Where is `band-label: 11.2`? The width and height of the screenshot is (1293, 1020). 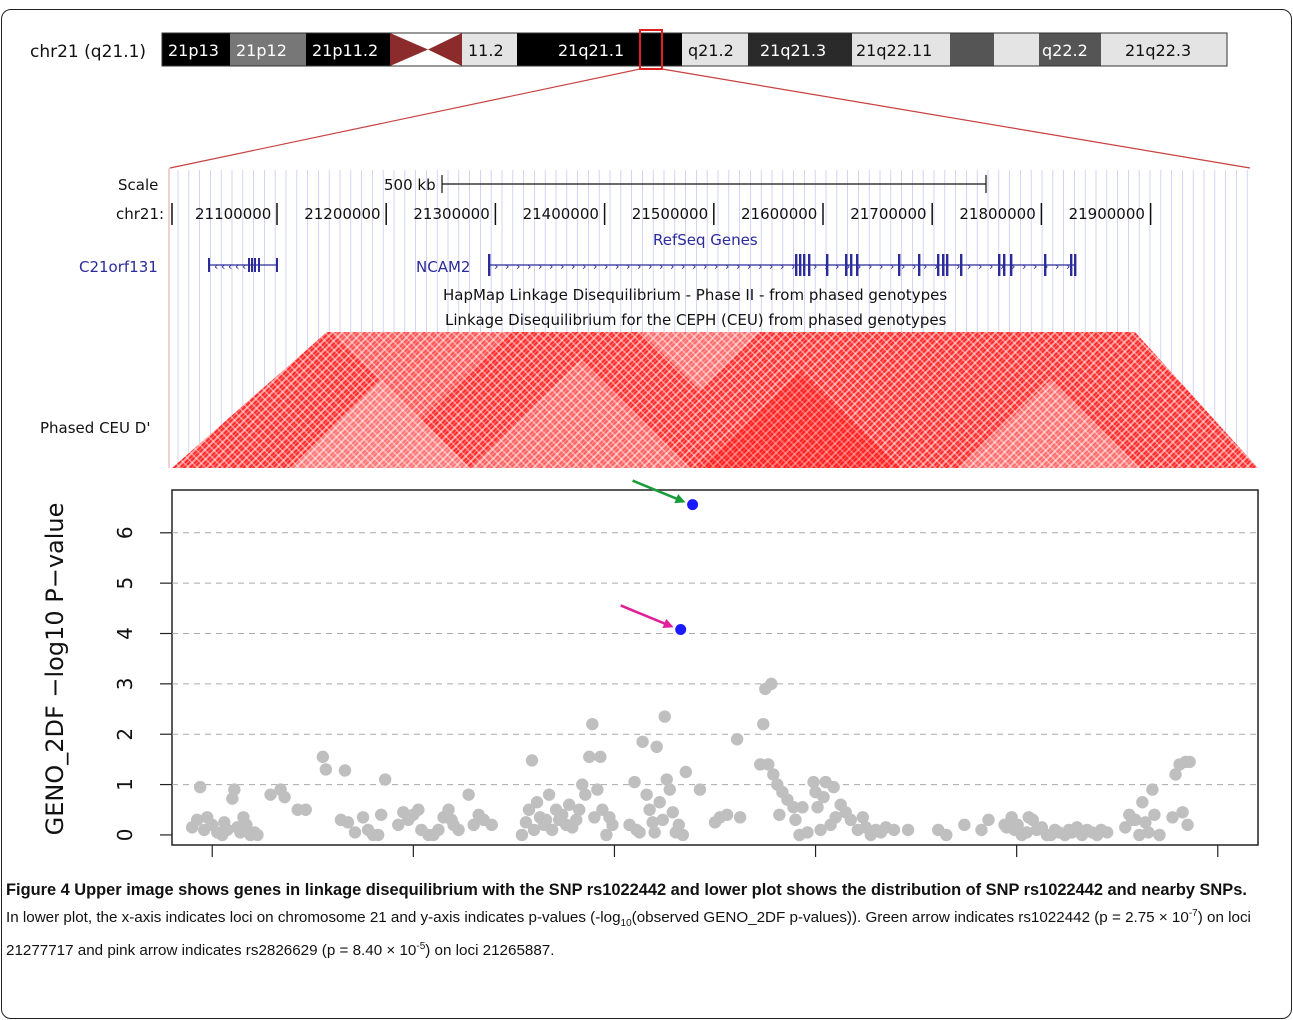
band-label: 11.2 is located at coordinates (486, 50).